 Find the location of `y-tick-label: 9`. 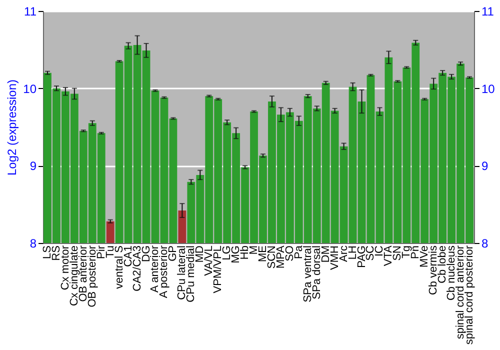

y-tick-label: 9 is located at coordinates (33, 166).